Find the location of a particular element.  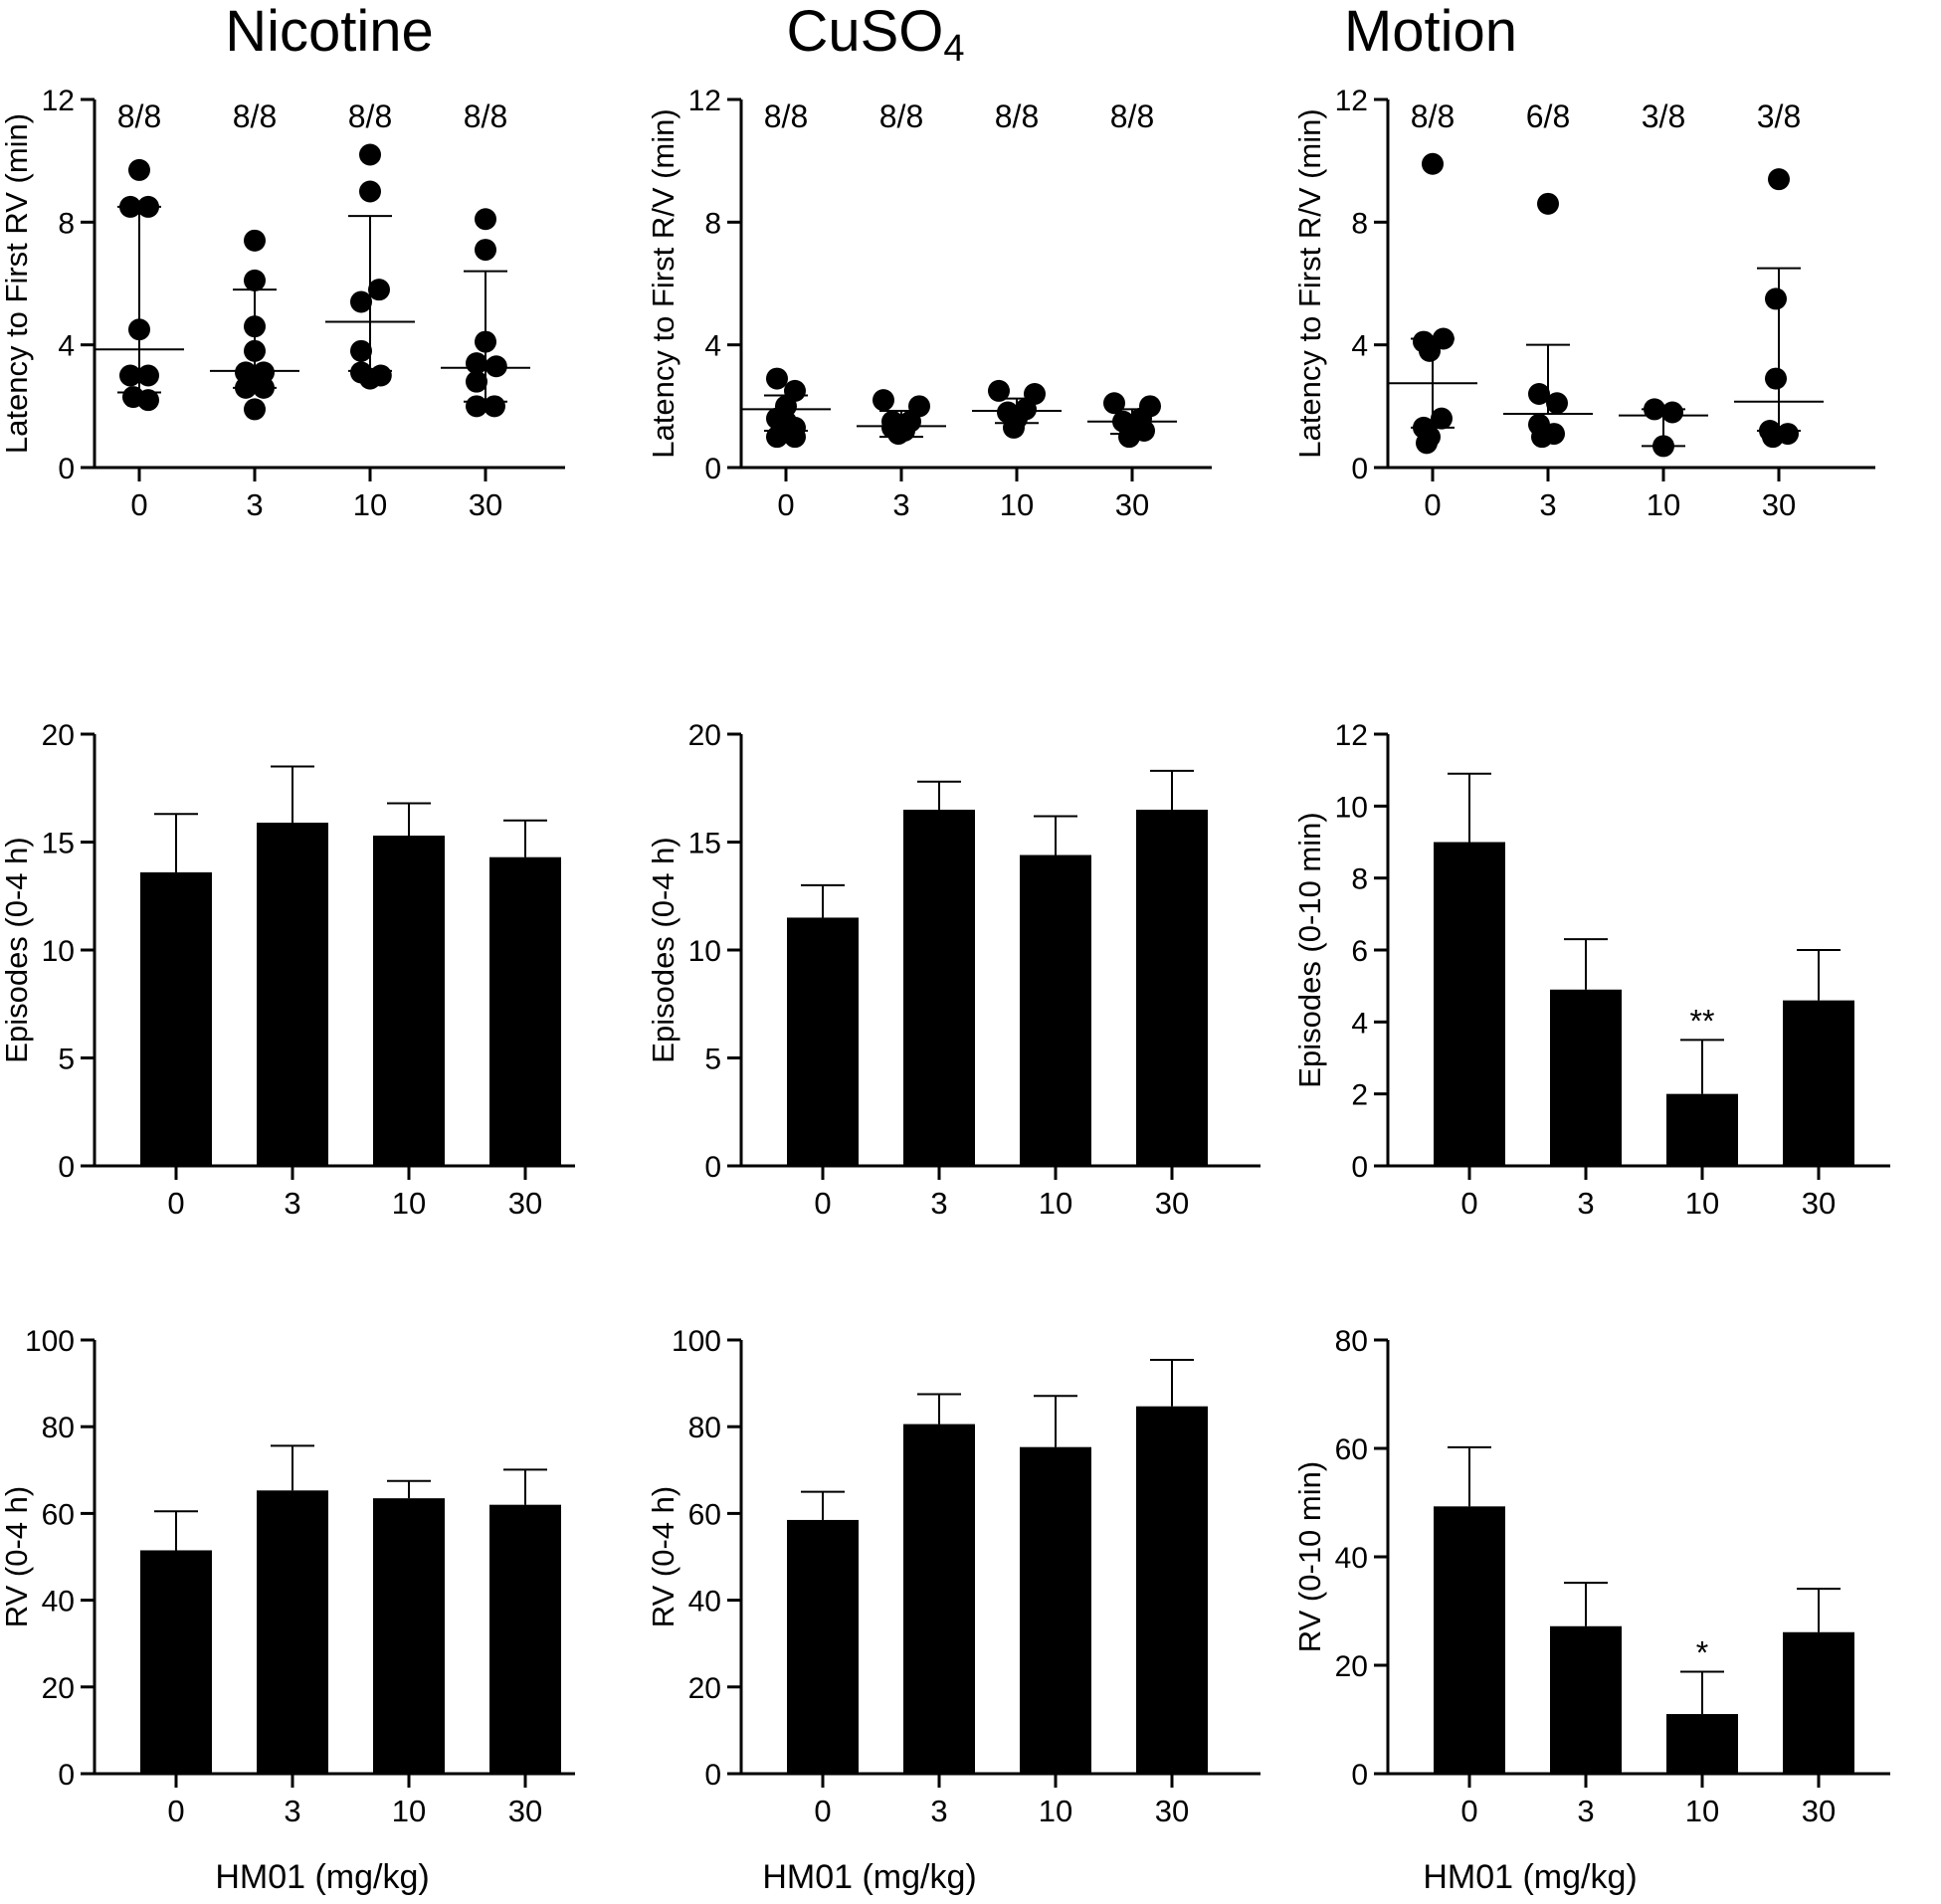

responder-count-label: 3/8 is located at coordinates (1779, 116).